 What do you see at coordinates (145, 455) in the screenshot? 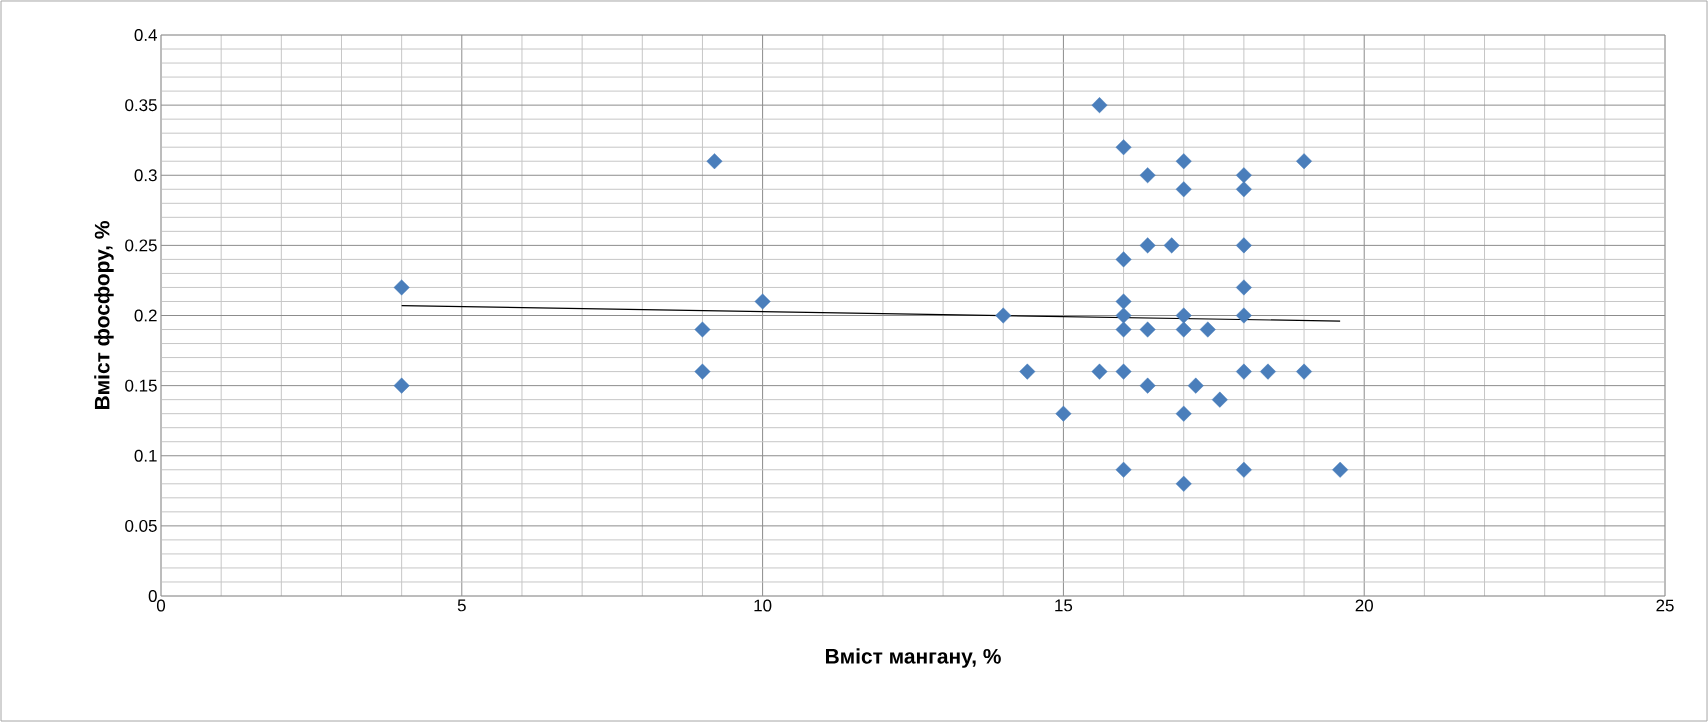
I see `y-tick-label: 0.1` at bounding box center [145, 455].